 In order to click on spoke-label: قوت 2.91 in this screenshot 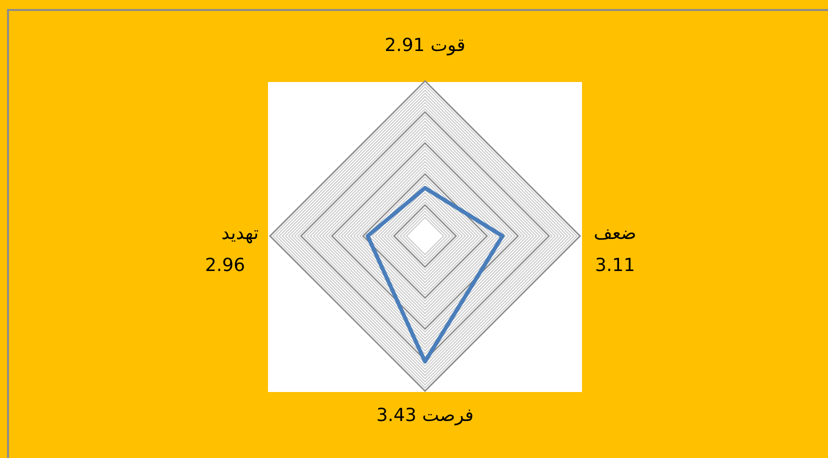, I will do `click(425, 45)`.